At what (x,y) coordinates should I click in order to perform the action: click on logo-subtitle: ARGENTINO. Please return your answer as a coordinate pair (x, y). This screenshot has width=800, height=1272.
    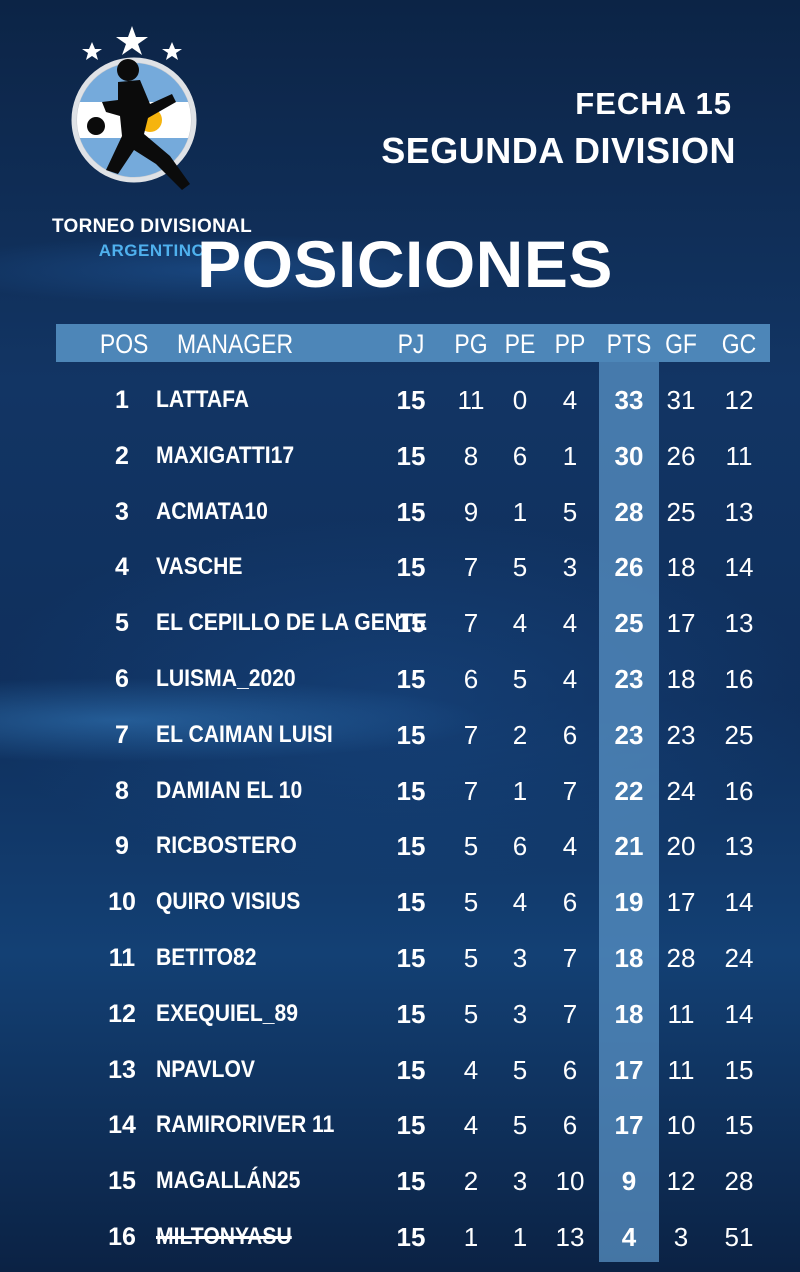
    Looking at the image, I should click on (152, 250).